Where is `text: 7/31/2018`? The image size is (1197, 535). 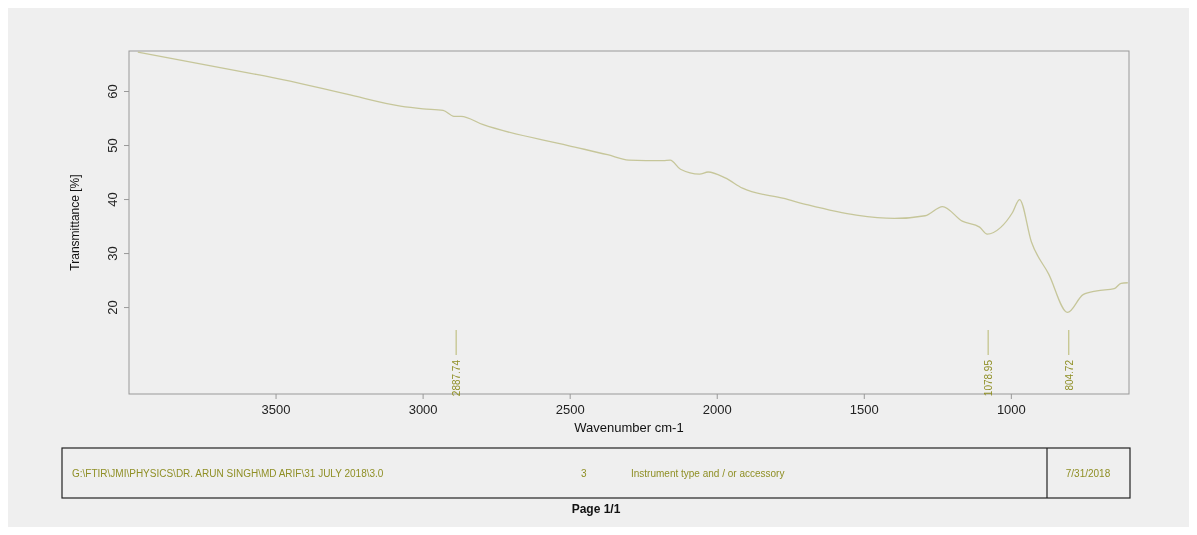 text: 7/31/2018 is located at coordinates (1088, 473).